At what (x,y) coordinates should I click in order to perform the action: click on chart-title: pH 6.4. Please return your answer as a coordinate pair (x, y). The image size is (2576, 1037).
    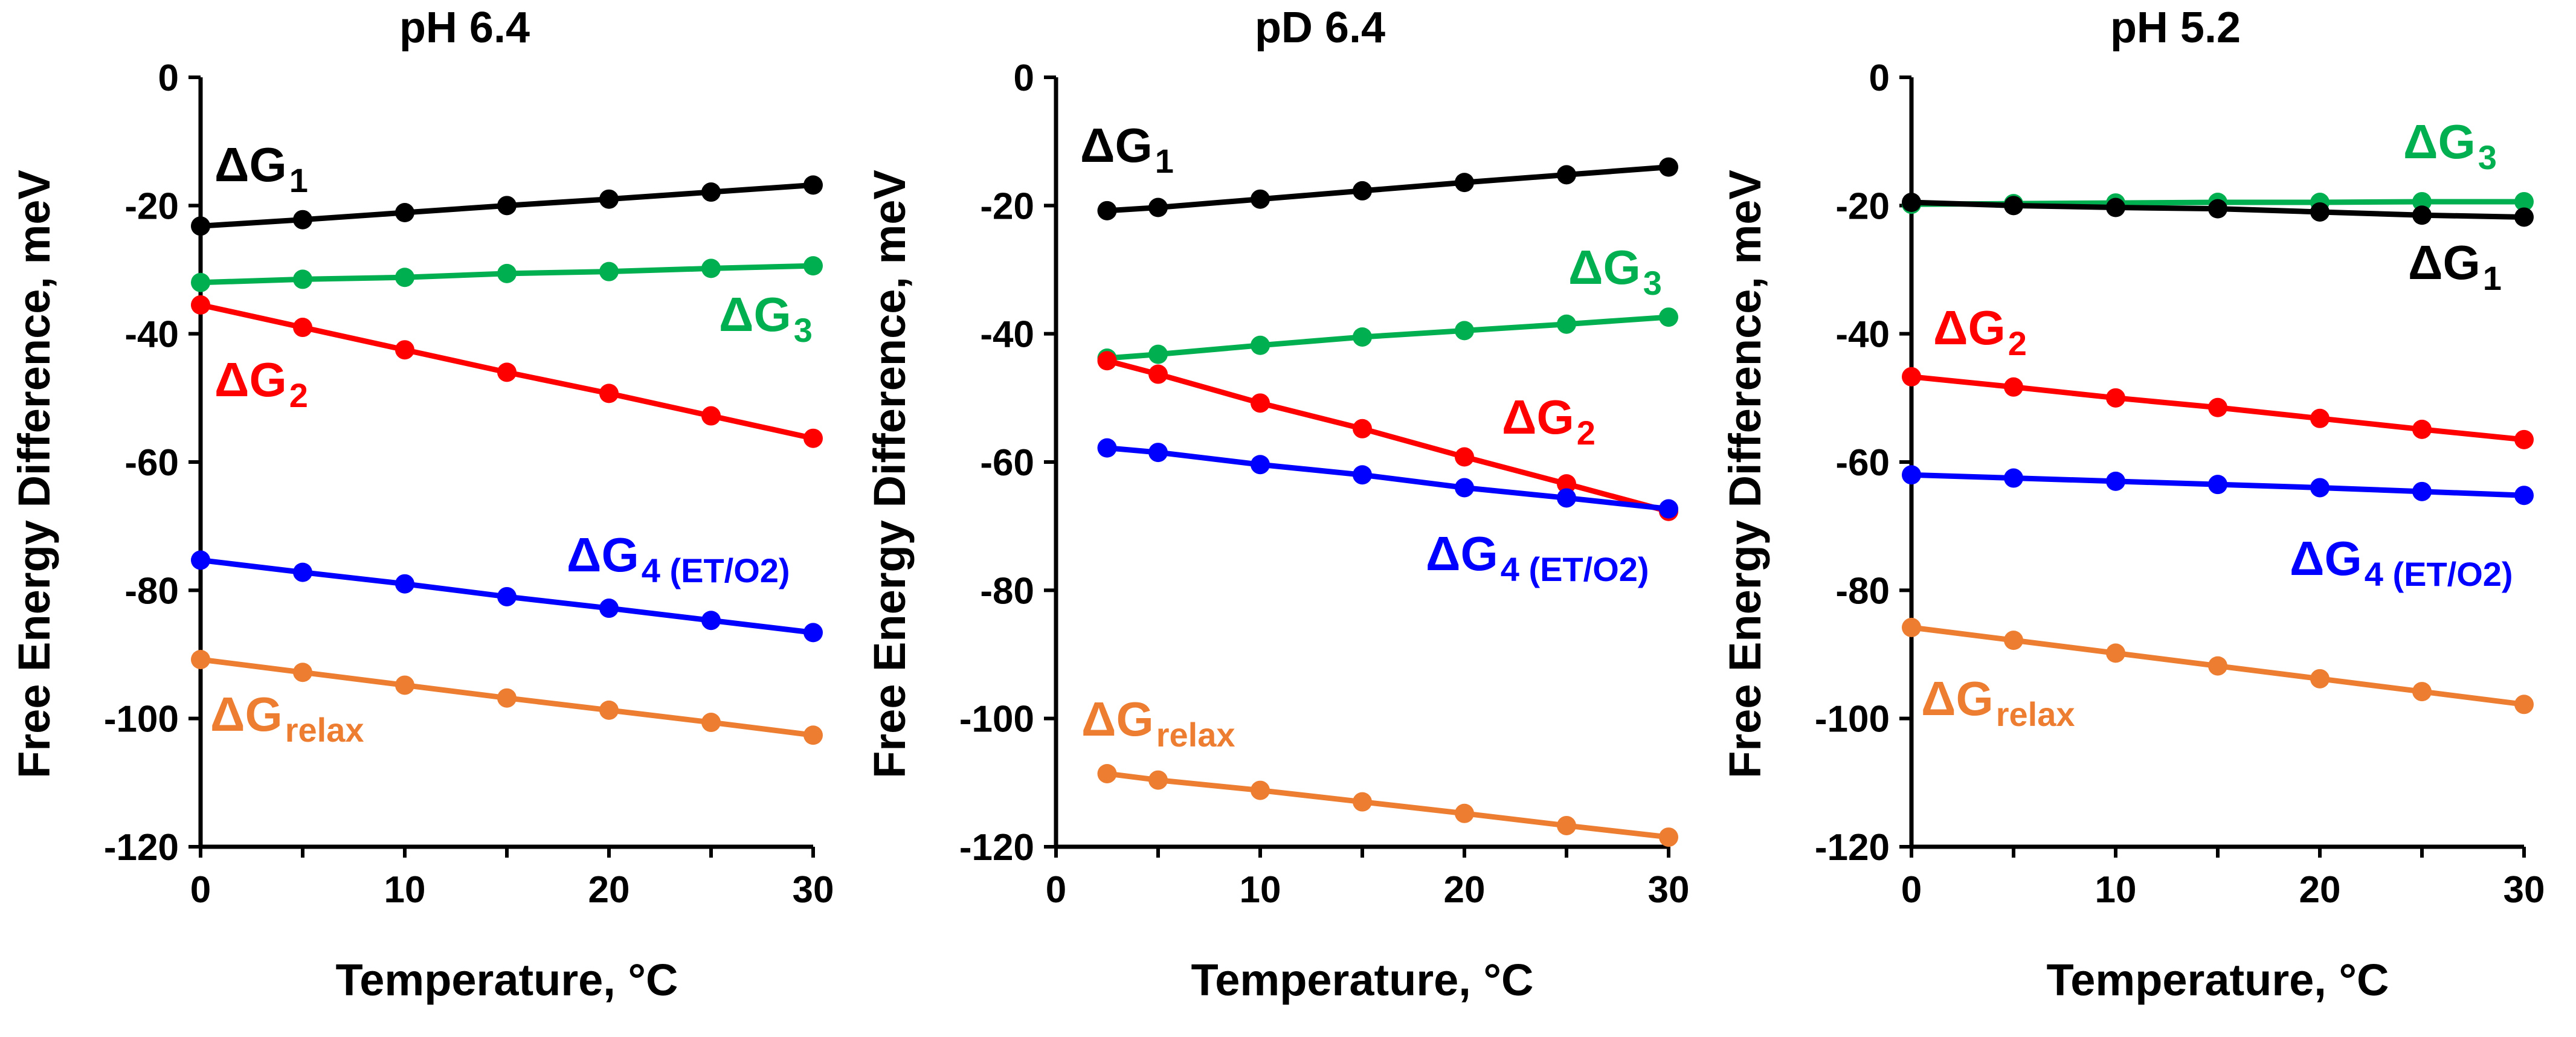
    Looking at the image, I should click on (464, 28).